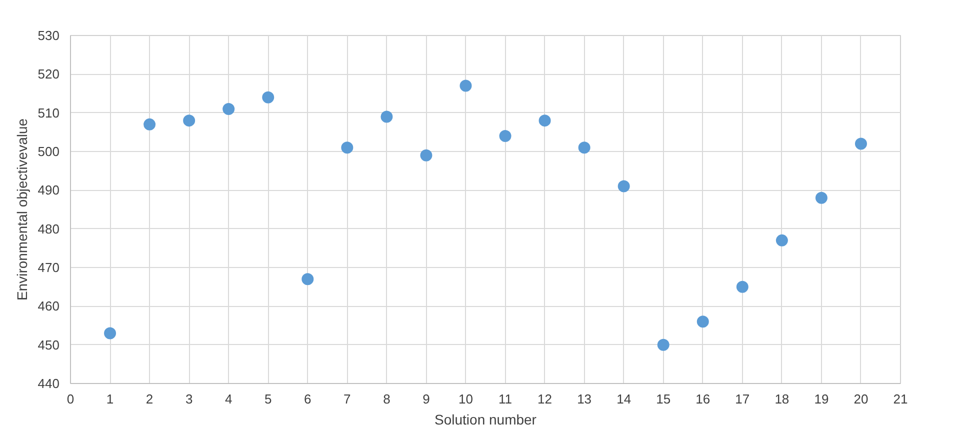  What do you see at coordinates (49, 383) in the screenshot?
I see `y-tick-label: 440` at bounding box center [49, 383].